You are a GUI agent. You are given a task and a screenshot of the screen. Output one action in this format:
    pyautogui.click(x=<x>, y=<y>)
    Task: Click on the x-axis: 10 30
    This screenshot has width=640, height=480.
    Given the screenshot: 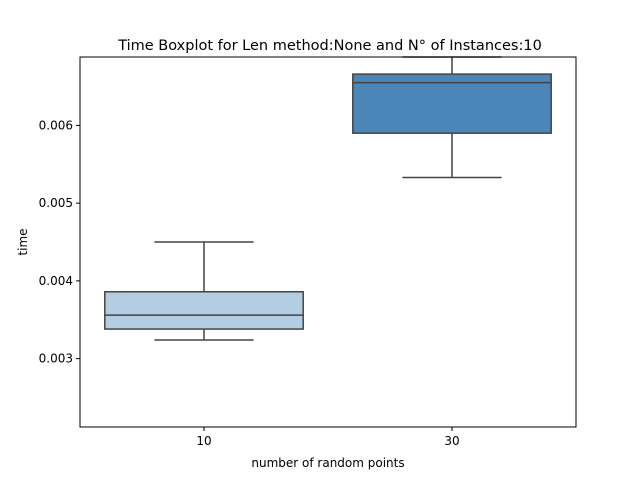 What is the action you would take?
    pyautogui.click(x=328, y=437)
    